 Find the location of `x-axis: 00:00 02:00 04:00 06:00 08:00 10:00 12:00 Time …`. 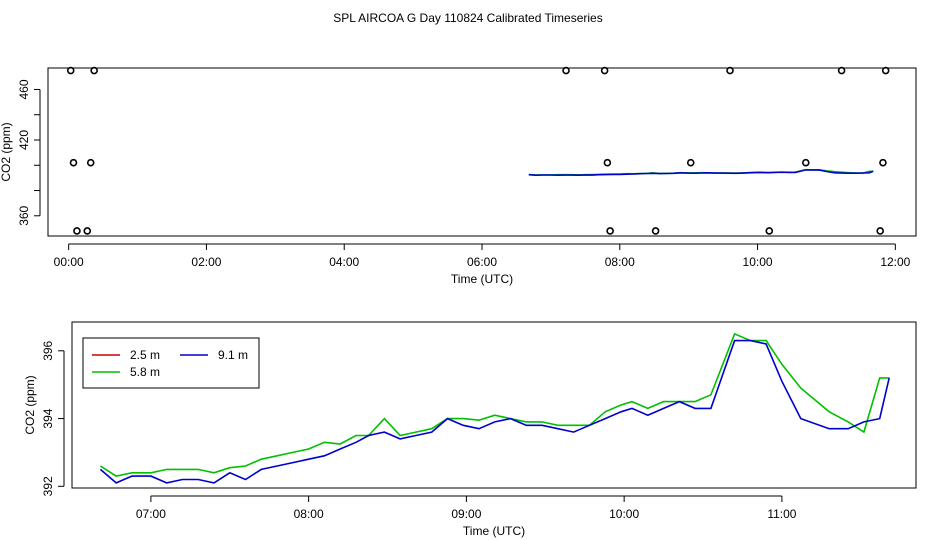

x-axis: 00:00 02:00 04:00 06:00 08:00 10:00 12:00 Time … is located at coordinates (482, 264).